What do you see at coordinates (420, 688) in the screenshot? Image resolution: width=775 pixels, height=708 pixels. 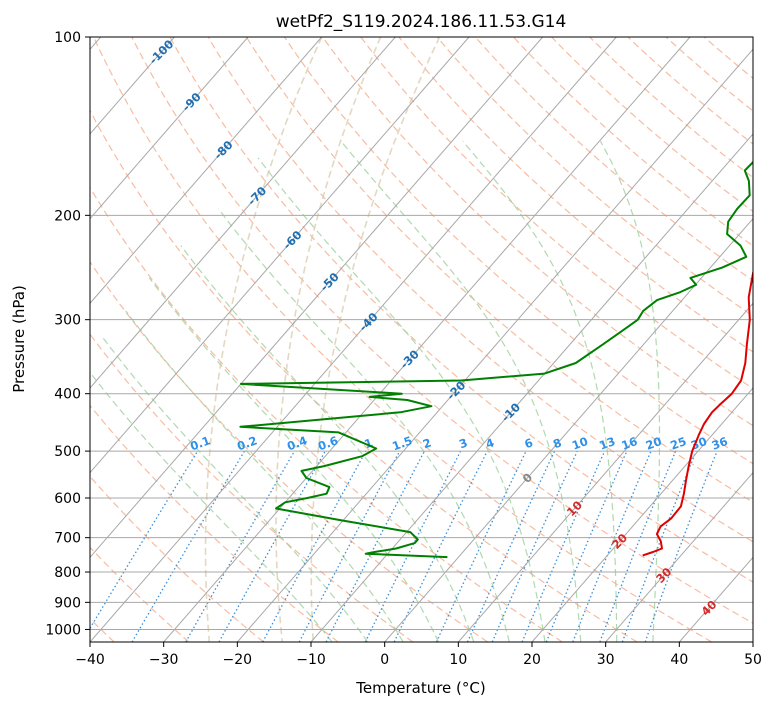 I see `x-axis-label: Temperature (°C)` at bounding box center [420, 688].